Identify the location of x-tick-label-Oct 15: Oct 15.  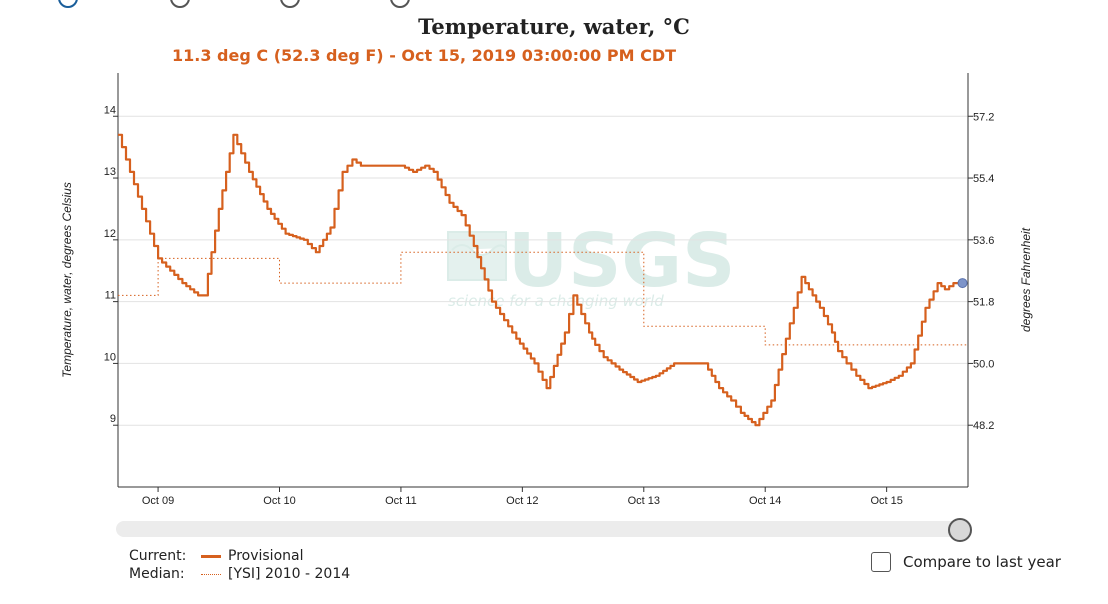
(886, 501).